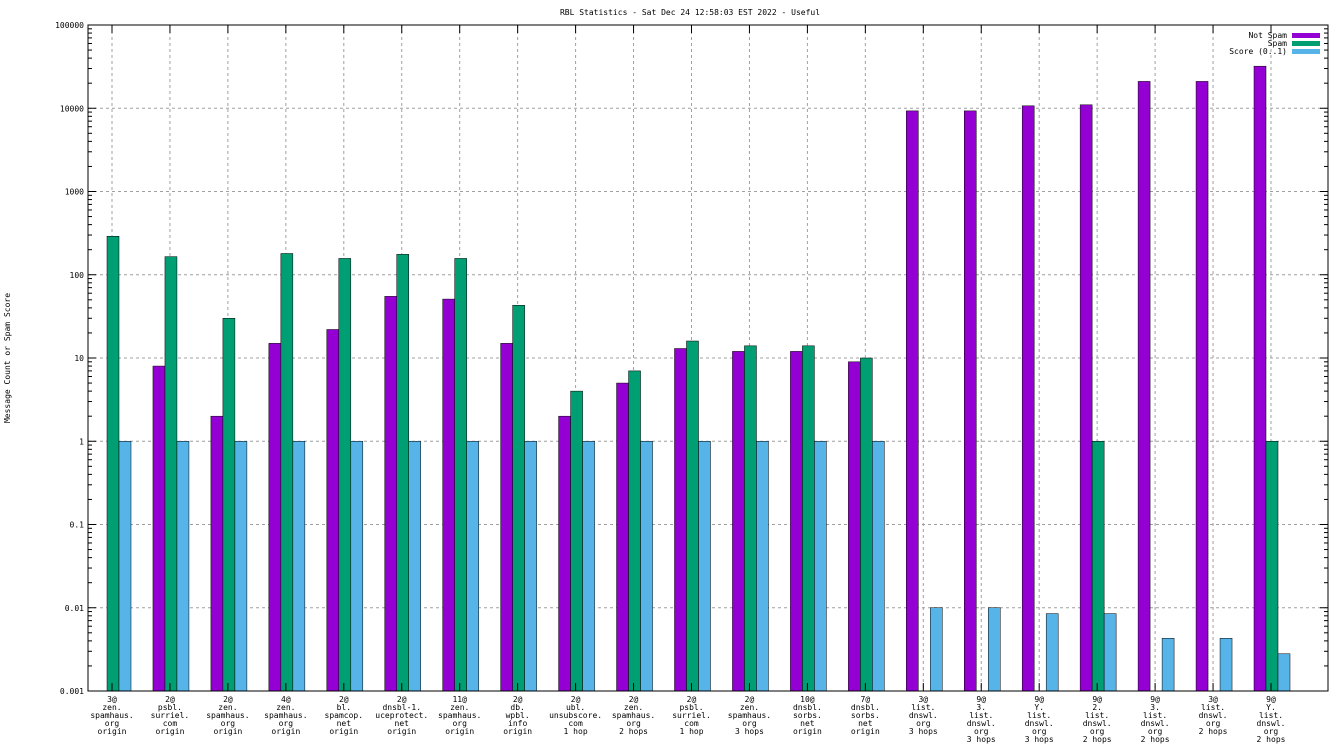 The height and width of the screenshot is (756, 1344). What do you see at coordinates (227, 707) in the screenshot?
I see `x-tick-label: zen.` at bounding box center [227, 707].